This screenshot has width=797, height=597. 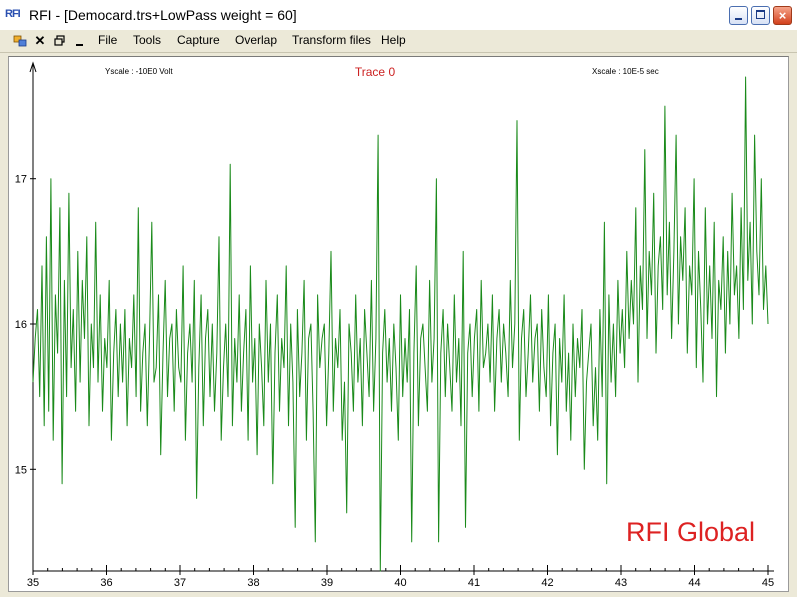 I want to click on x-tick-label: 40, so click(x=400, y=583).